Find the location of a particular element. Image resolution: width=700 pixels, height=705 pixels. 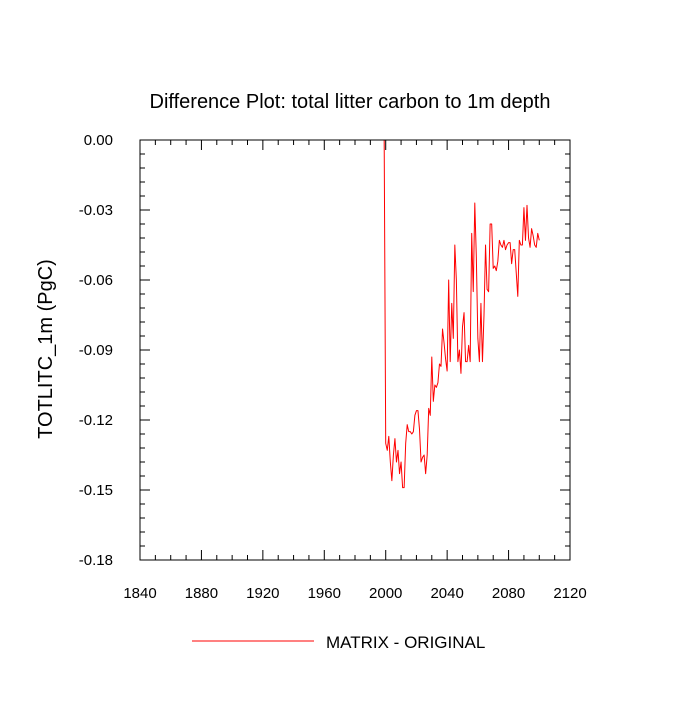

y-tick-label: -0.03 is located at coordinates (96, 210).